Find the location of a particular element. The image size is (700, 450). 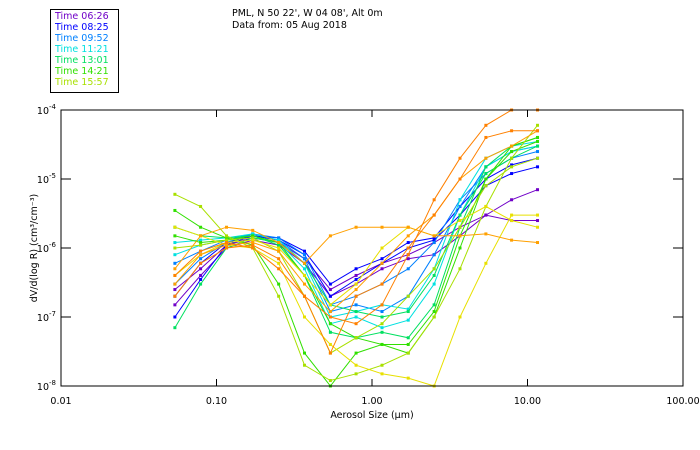

y-tick-label: 10⁻⁶ is located at coordinates (47, 248).